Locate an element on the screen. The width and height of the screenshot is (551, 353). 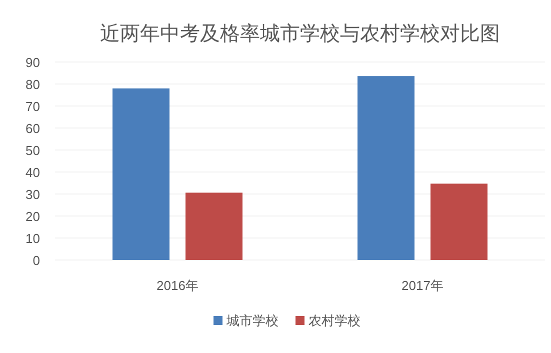
y-tick-label: 10 is located at coordinates (33, 238).